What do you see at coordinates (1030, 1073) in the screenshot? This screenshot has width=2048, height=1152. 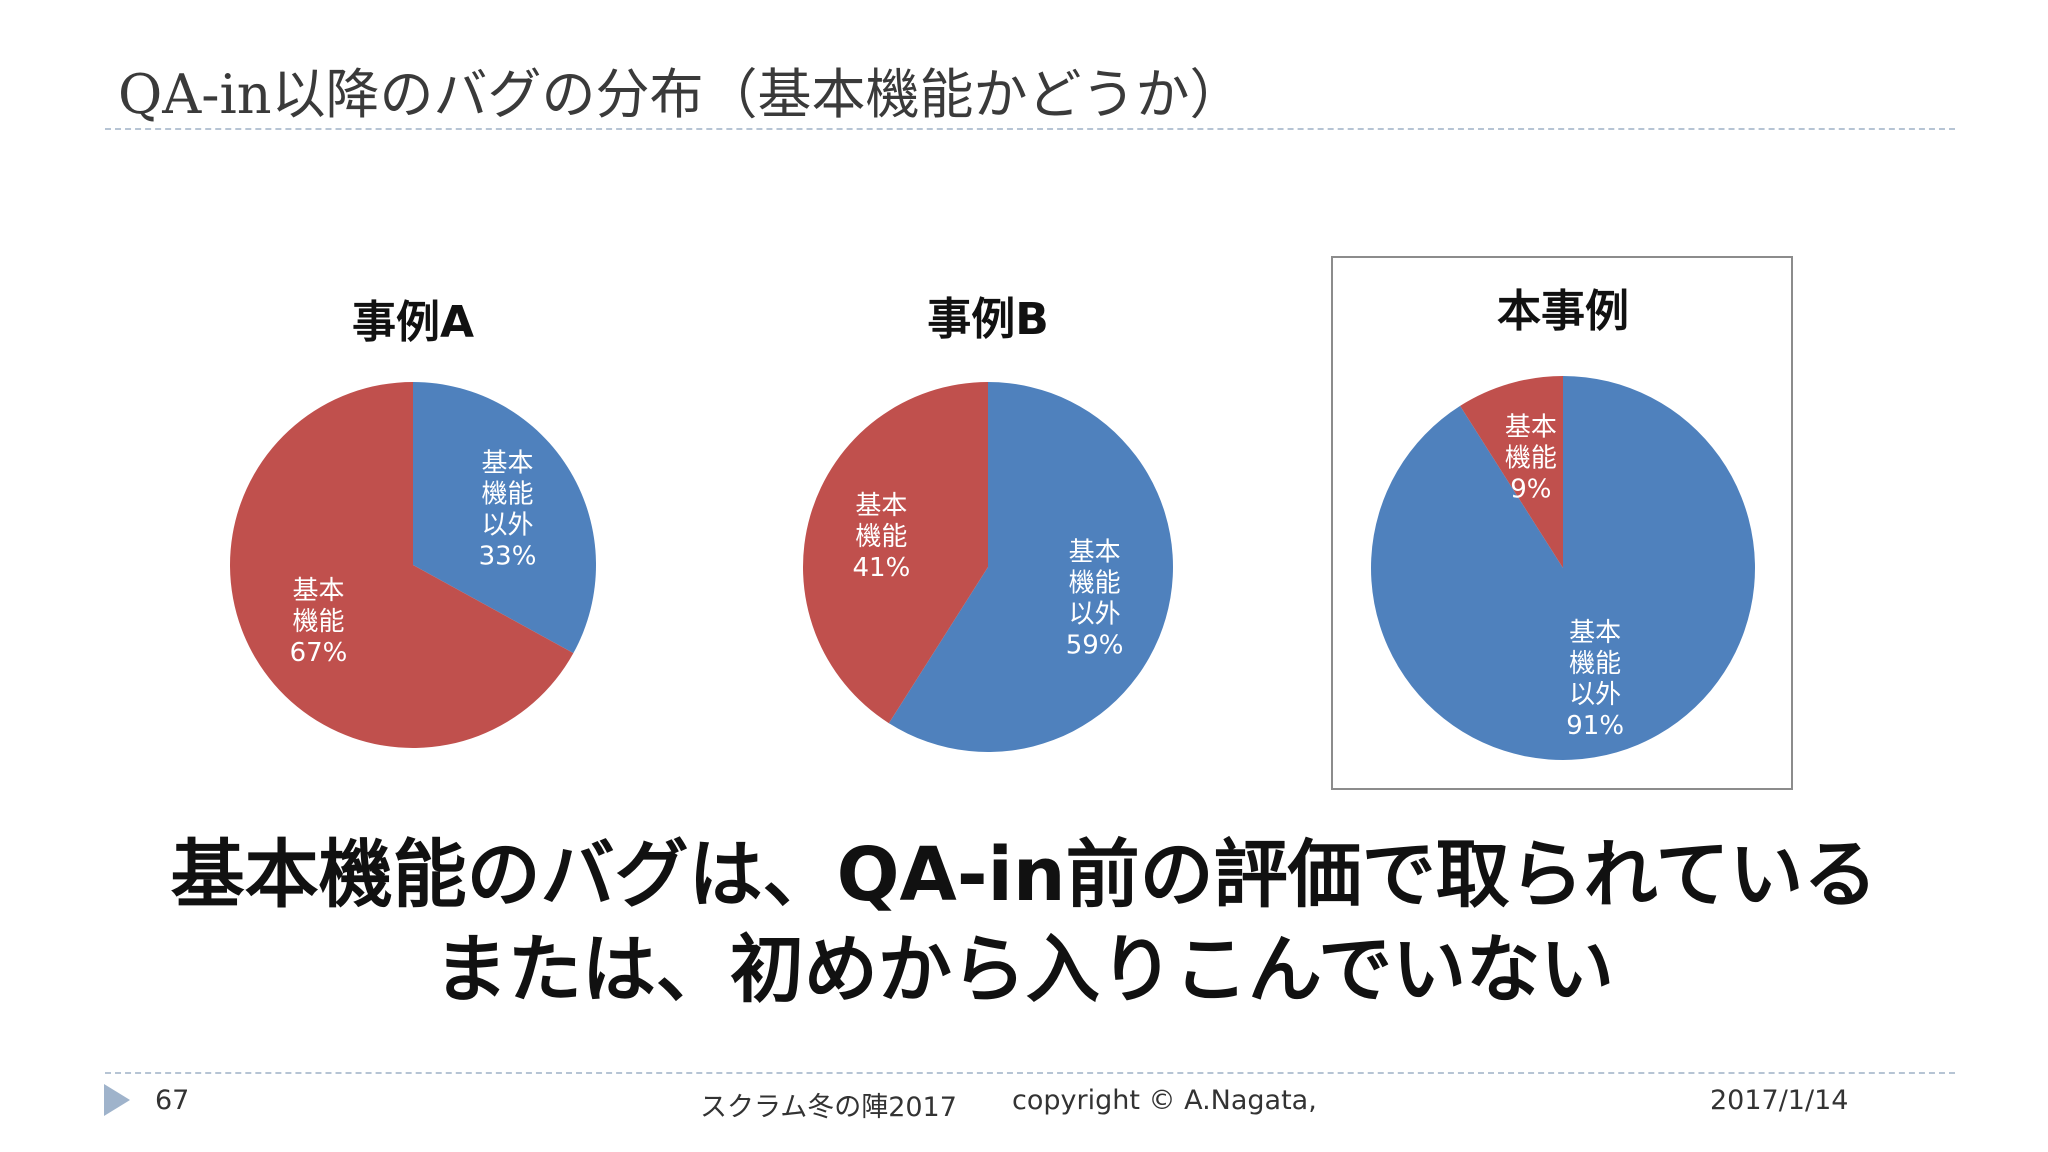 I see `footer-divider` at bounding box center [1030, 1073].